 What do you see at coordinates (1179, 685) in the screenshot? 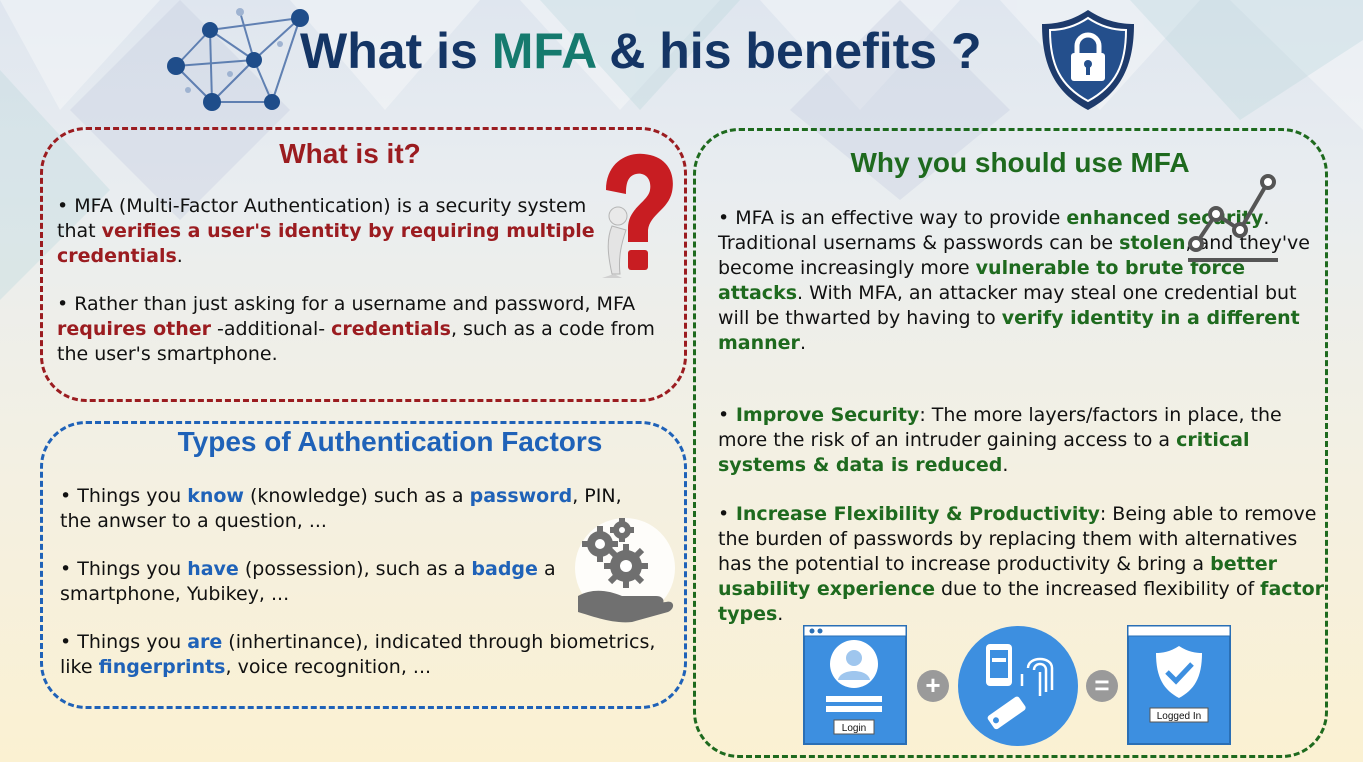
I see `logged-in-window` at bounding box center [1179, 685].